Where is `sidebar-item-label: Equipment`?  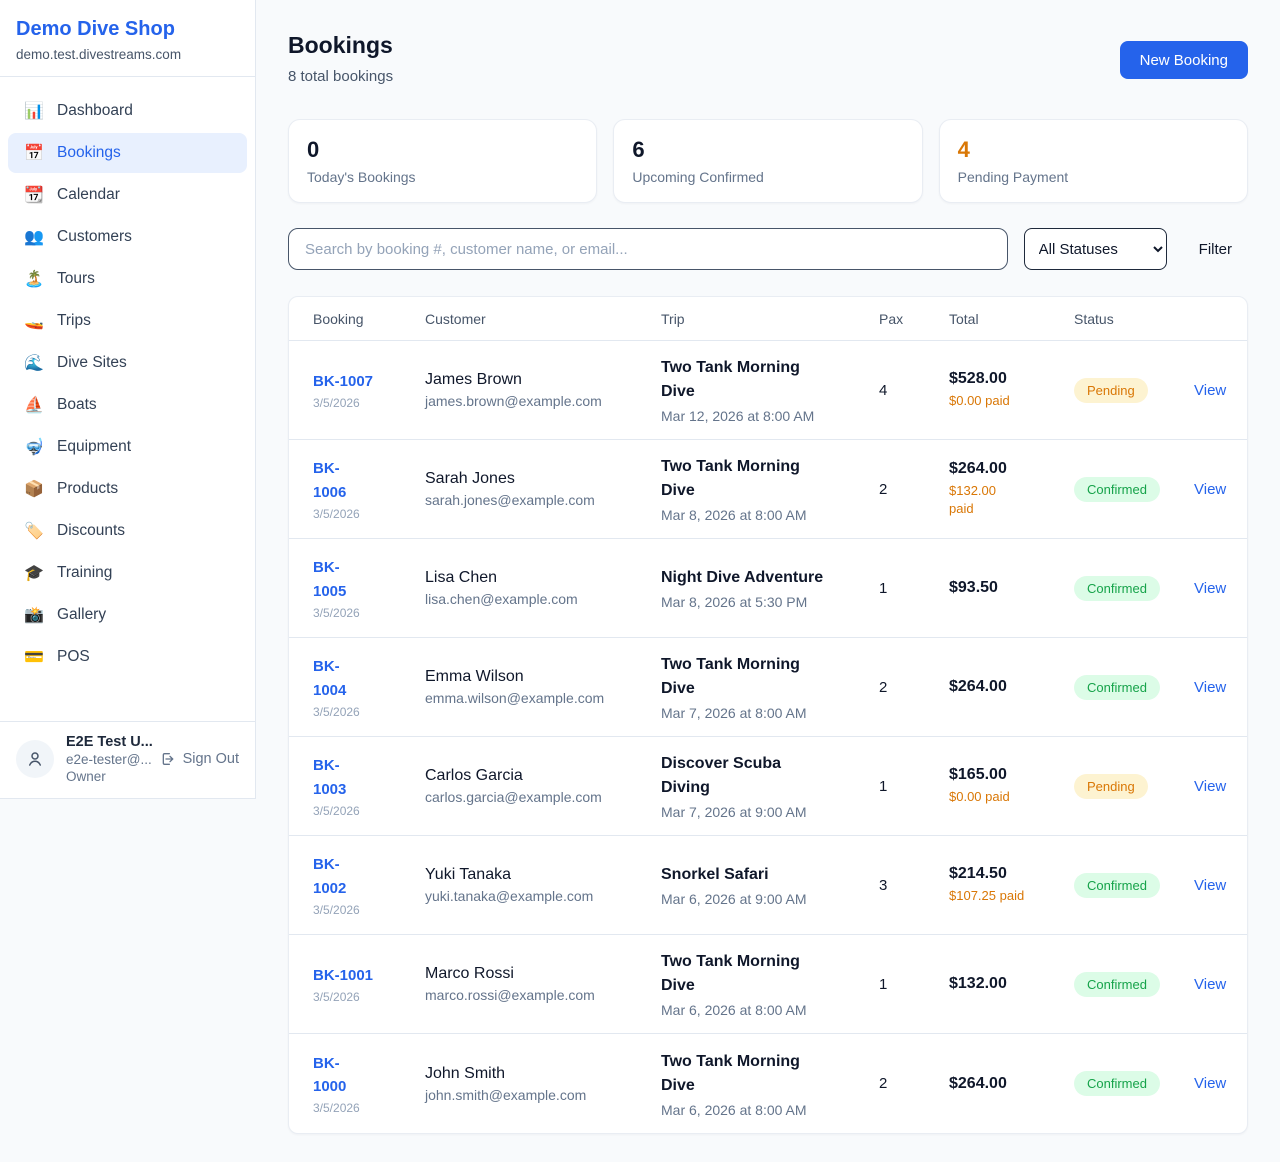
sidebar-item-label: Equipment is located at coordinates (94, 446).